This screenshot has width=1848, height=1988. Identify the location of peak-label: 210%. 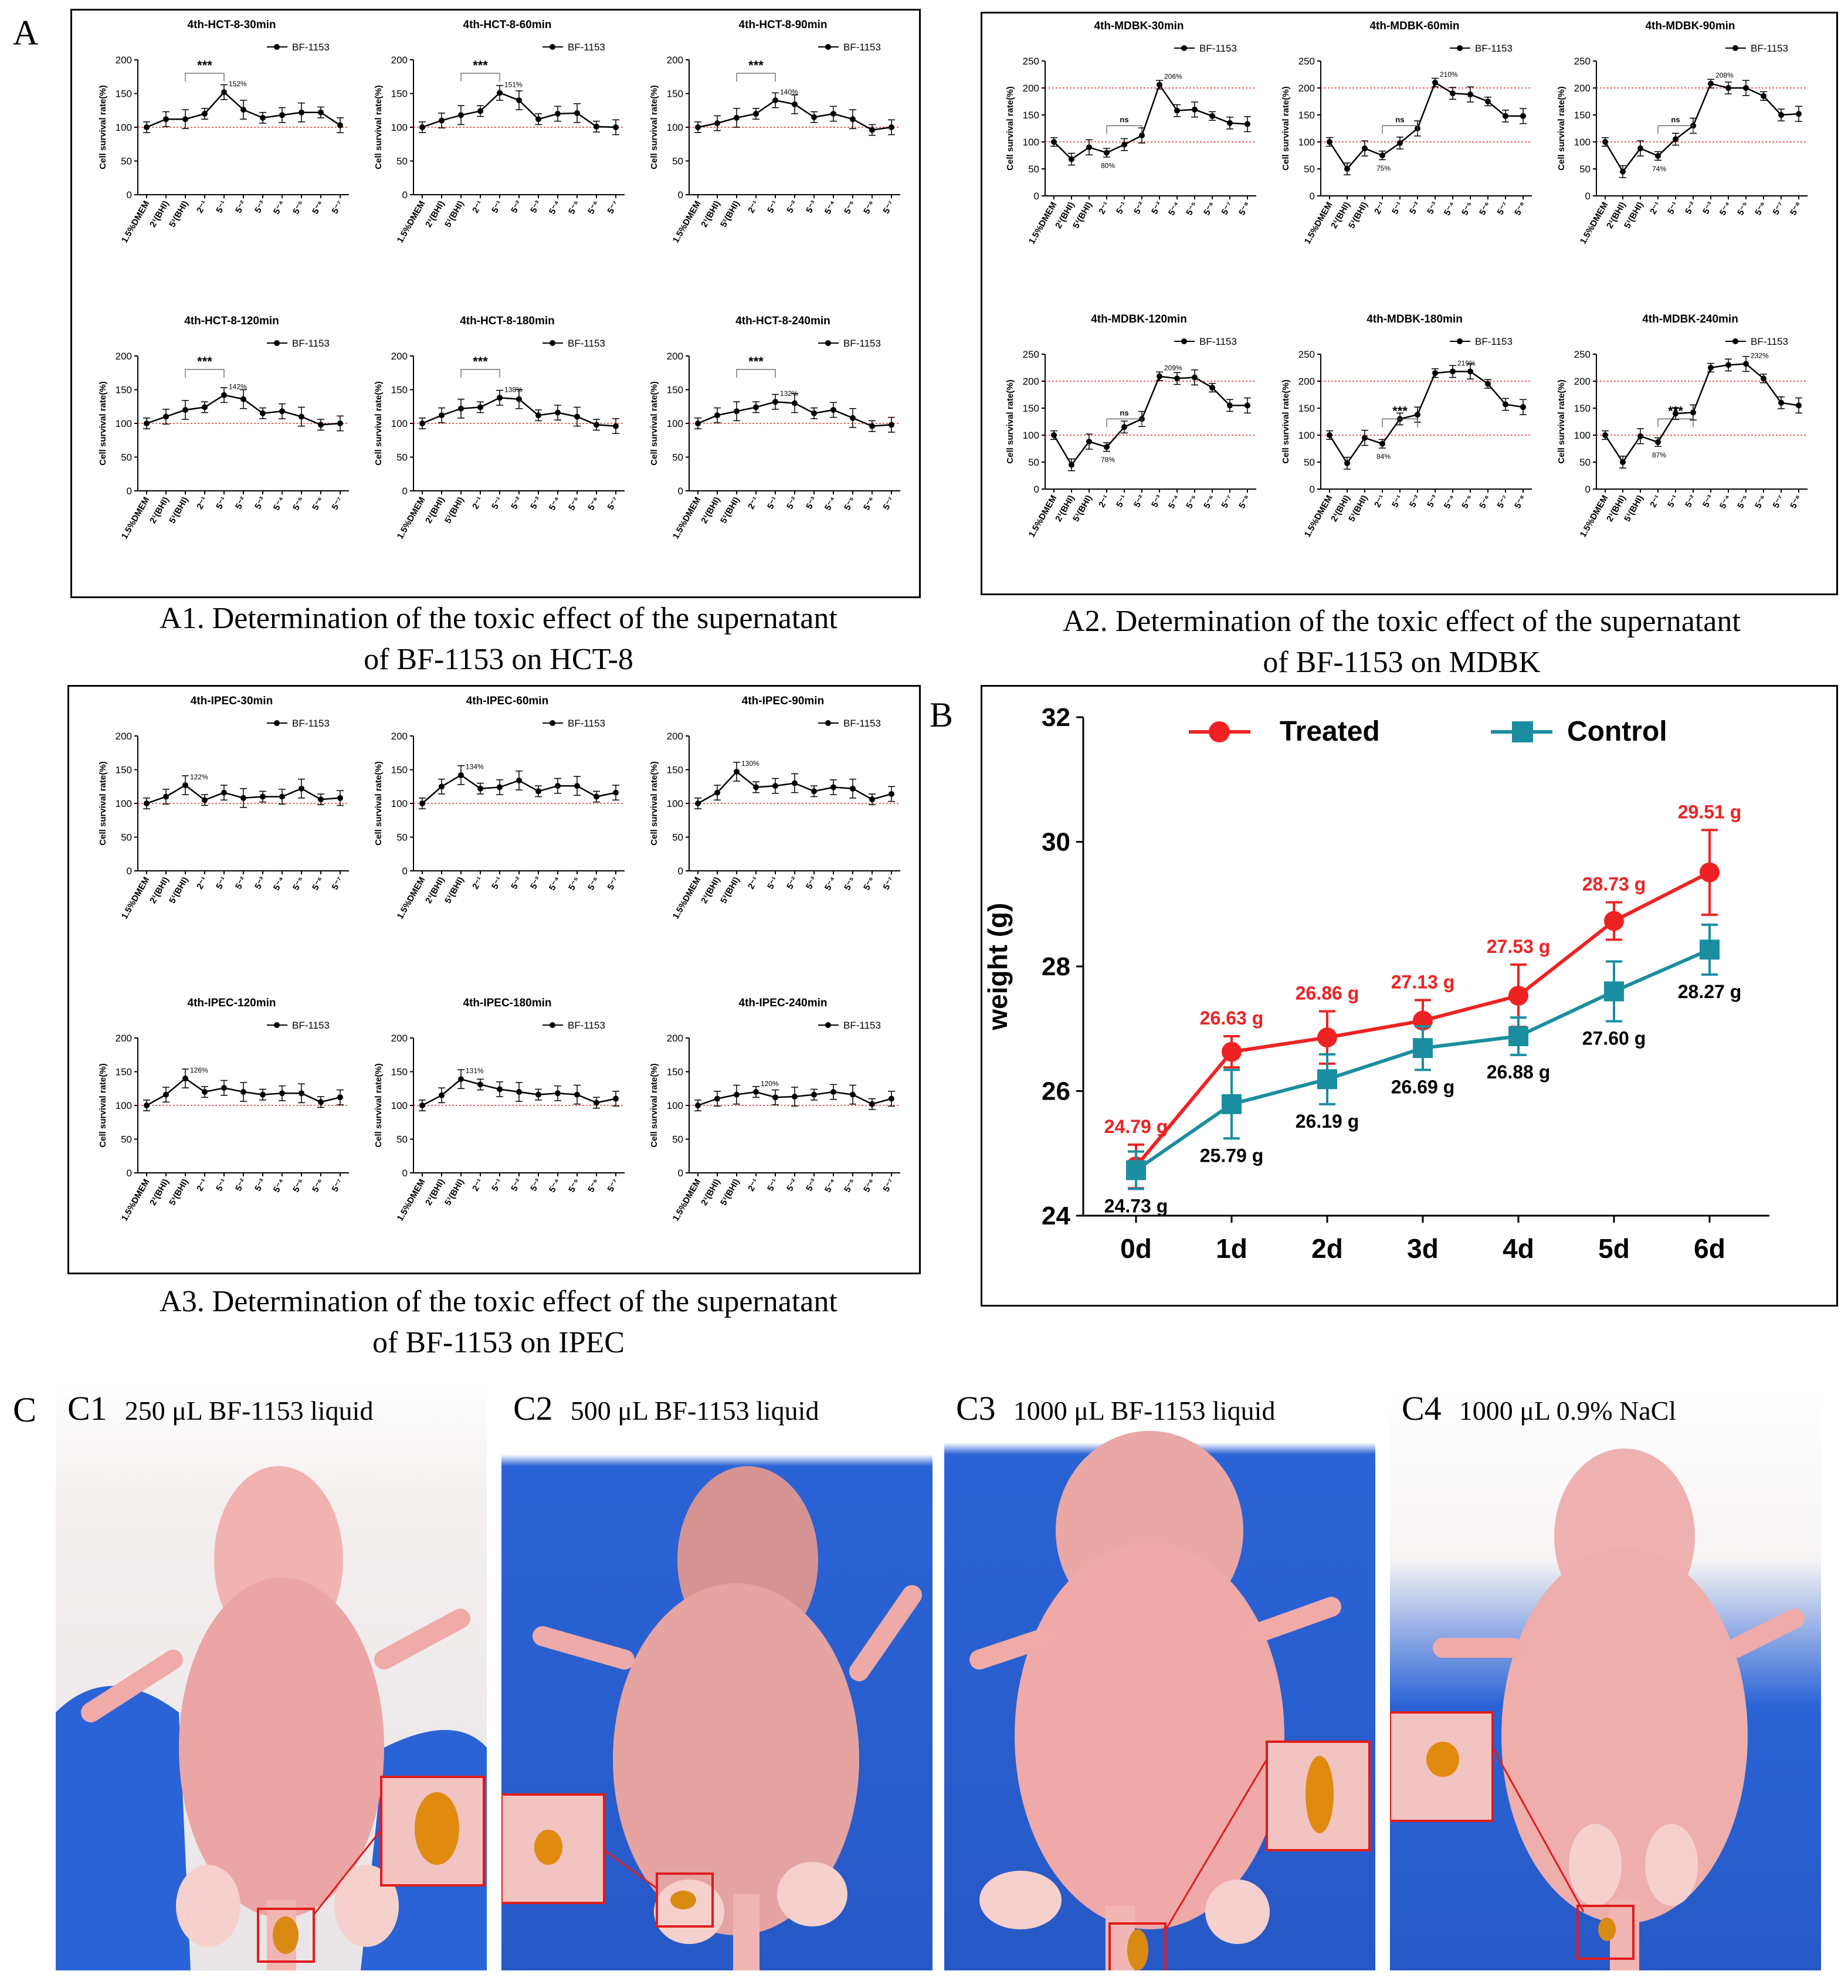
(1449, 74).